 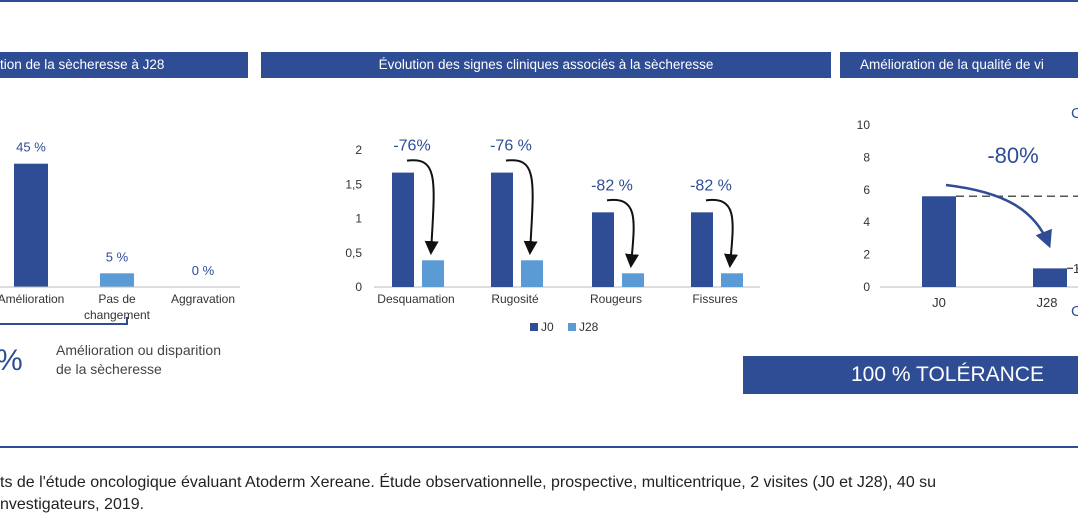 What do you see at coordinates (612, 185) in the screenshot?
I see `mid-change-label-3: -82 %` at bounding box center [612, 185].